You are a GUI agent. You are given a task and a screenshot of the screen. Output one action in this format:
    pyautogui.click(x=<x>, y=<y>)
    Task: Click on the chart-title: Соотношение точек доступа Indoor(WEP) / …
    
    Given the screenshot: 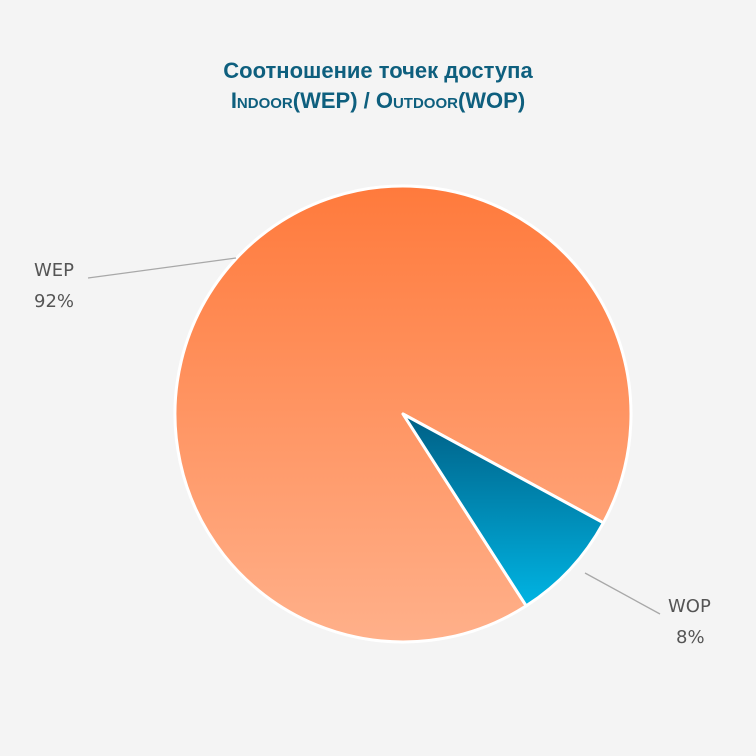 What is the action you would take?
    pyautogui.click(x=378, y=86)
    